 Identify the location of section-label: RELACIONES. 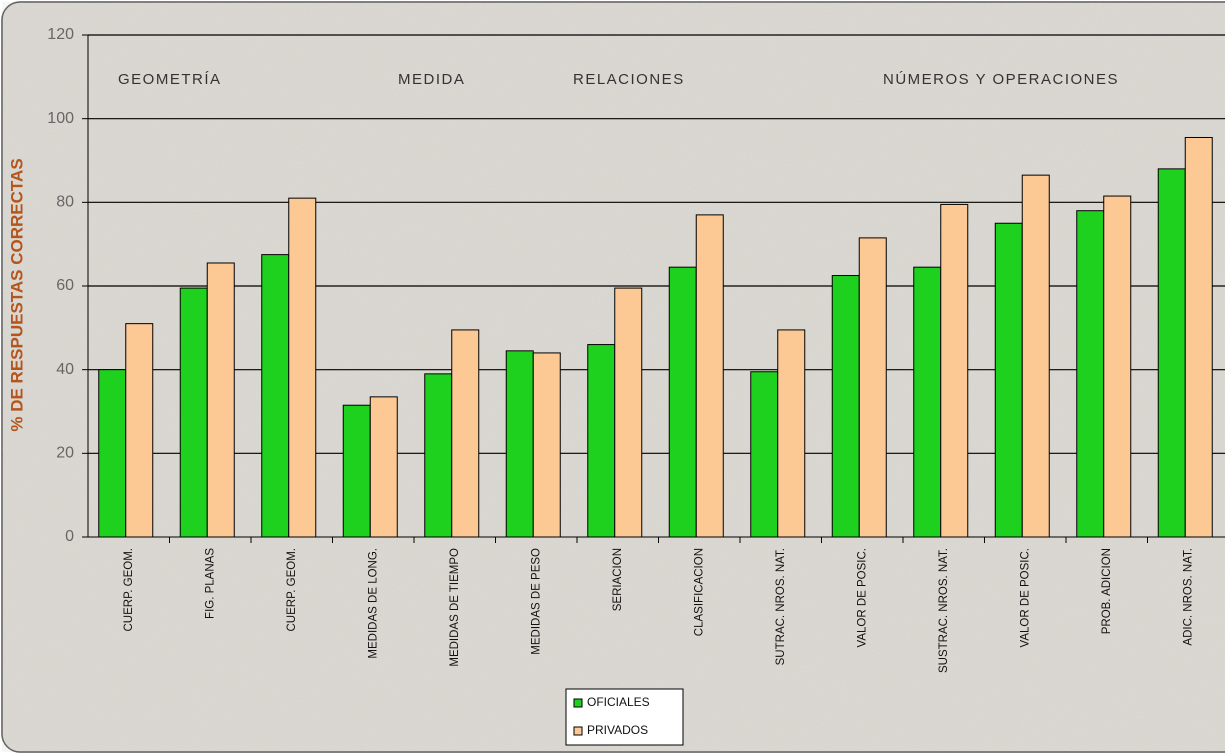
(629, 79).